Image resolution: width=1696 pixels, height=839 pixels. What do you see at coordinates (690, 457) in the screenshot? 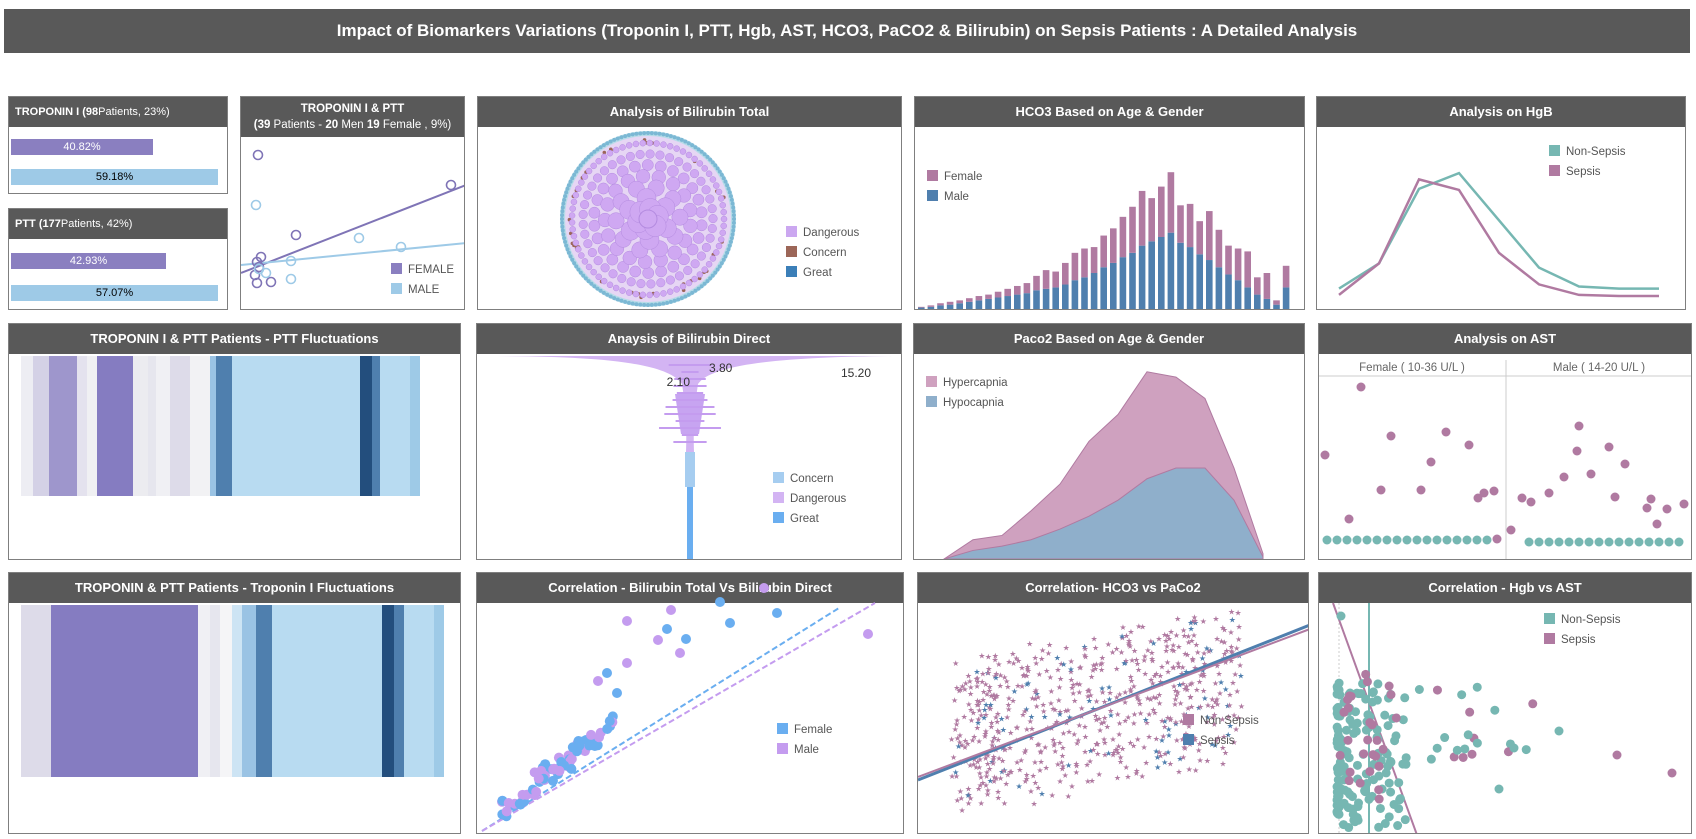
I see `bili-direct-chart: 3.80 2.10 15.20 Concern Dangerous Great` at bounding box center [690, 457].